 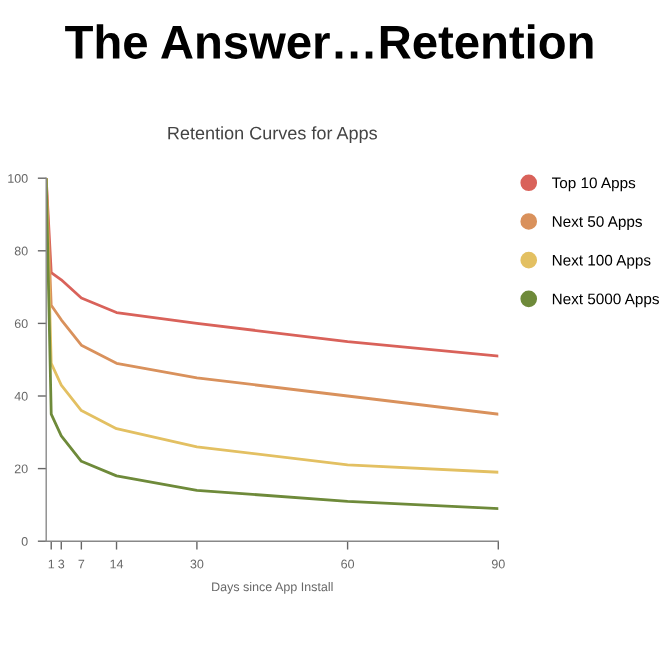 What do you see at coordinates (272, 135) in the screenshot?
I see `chart-subtitle: Retention Curves for Apps` at bounding box center [272, 135].